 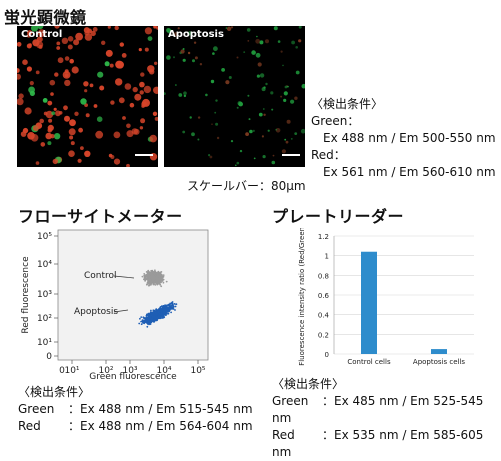 I want to click on y-tick-label: 10², so click(x=44, y=319).